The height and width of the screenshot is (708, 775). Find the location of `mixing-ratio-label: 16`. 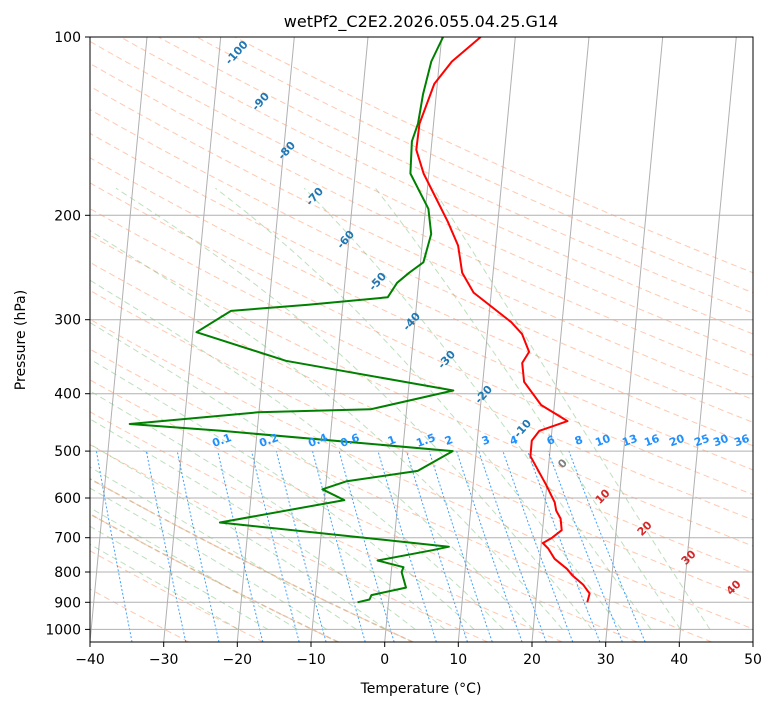

mixing-ratio-label: 16 is located at coordinates (651, 441).